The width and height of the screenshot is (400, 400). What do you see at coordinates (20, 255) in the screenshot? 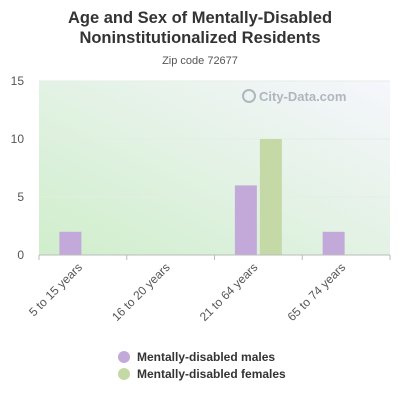
I see `y-tick-label: 0` at bounding box center [20, 255].